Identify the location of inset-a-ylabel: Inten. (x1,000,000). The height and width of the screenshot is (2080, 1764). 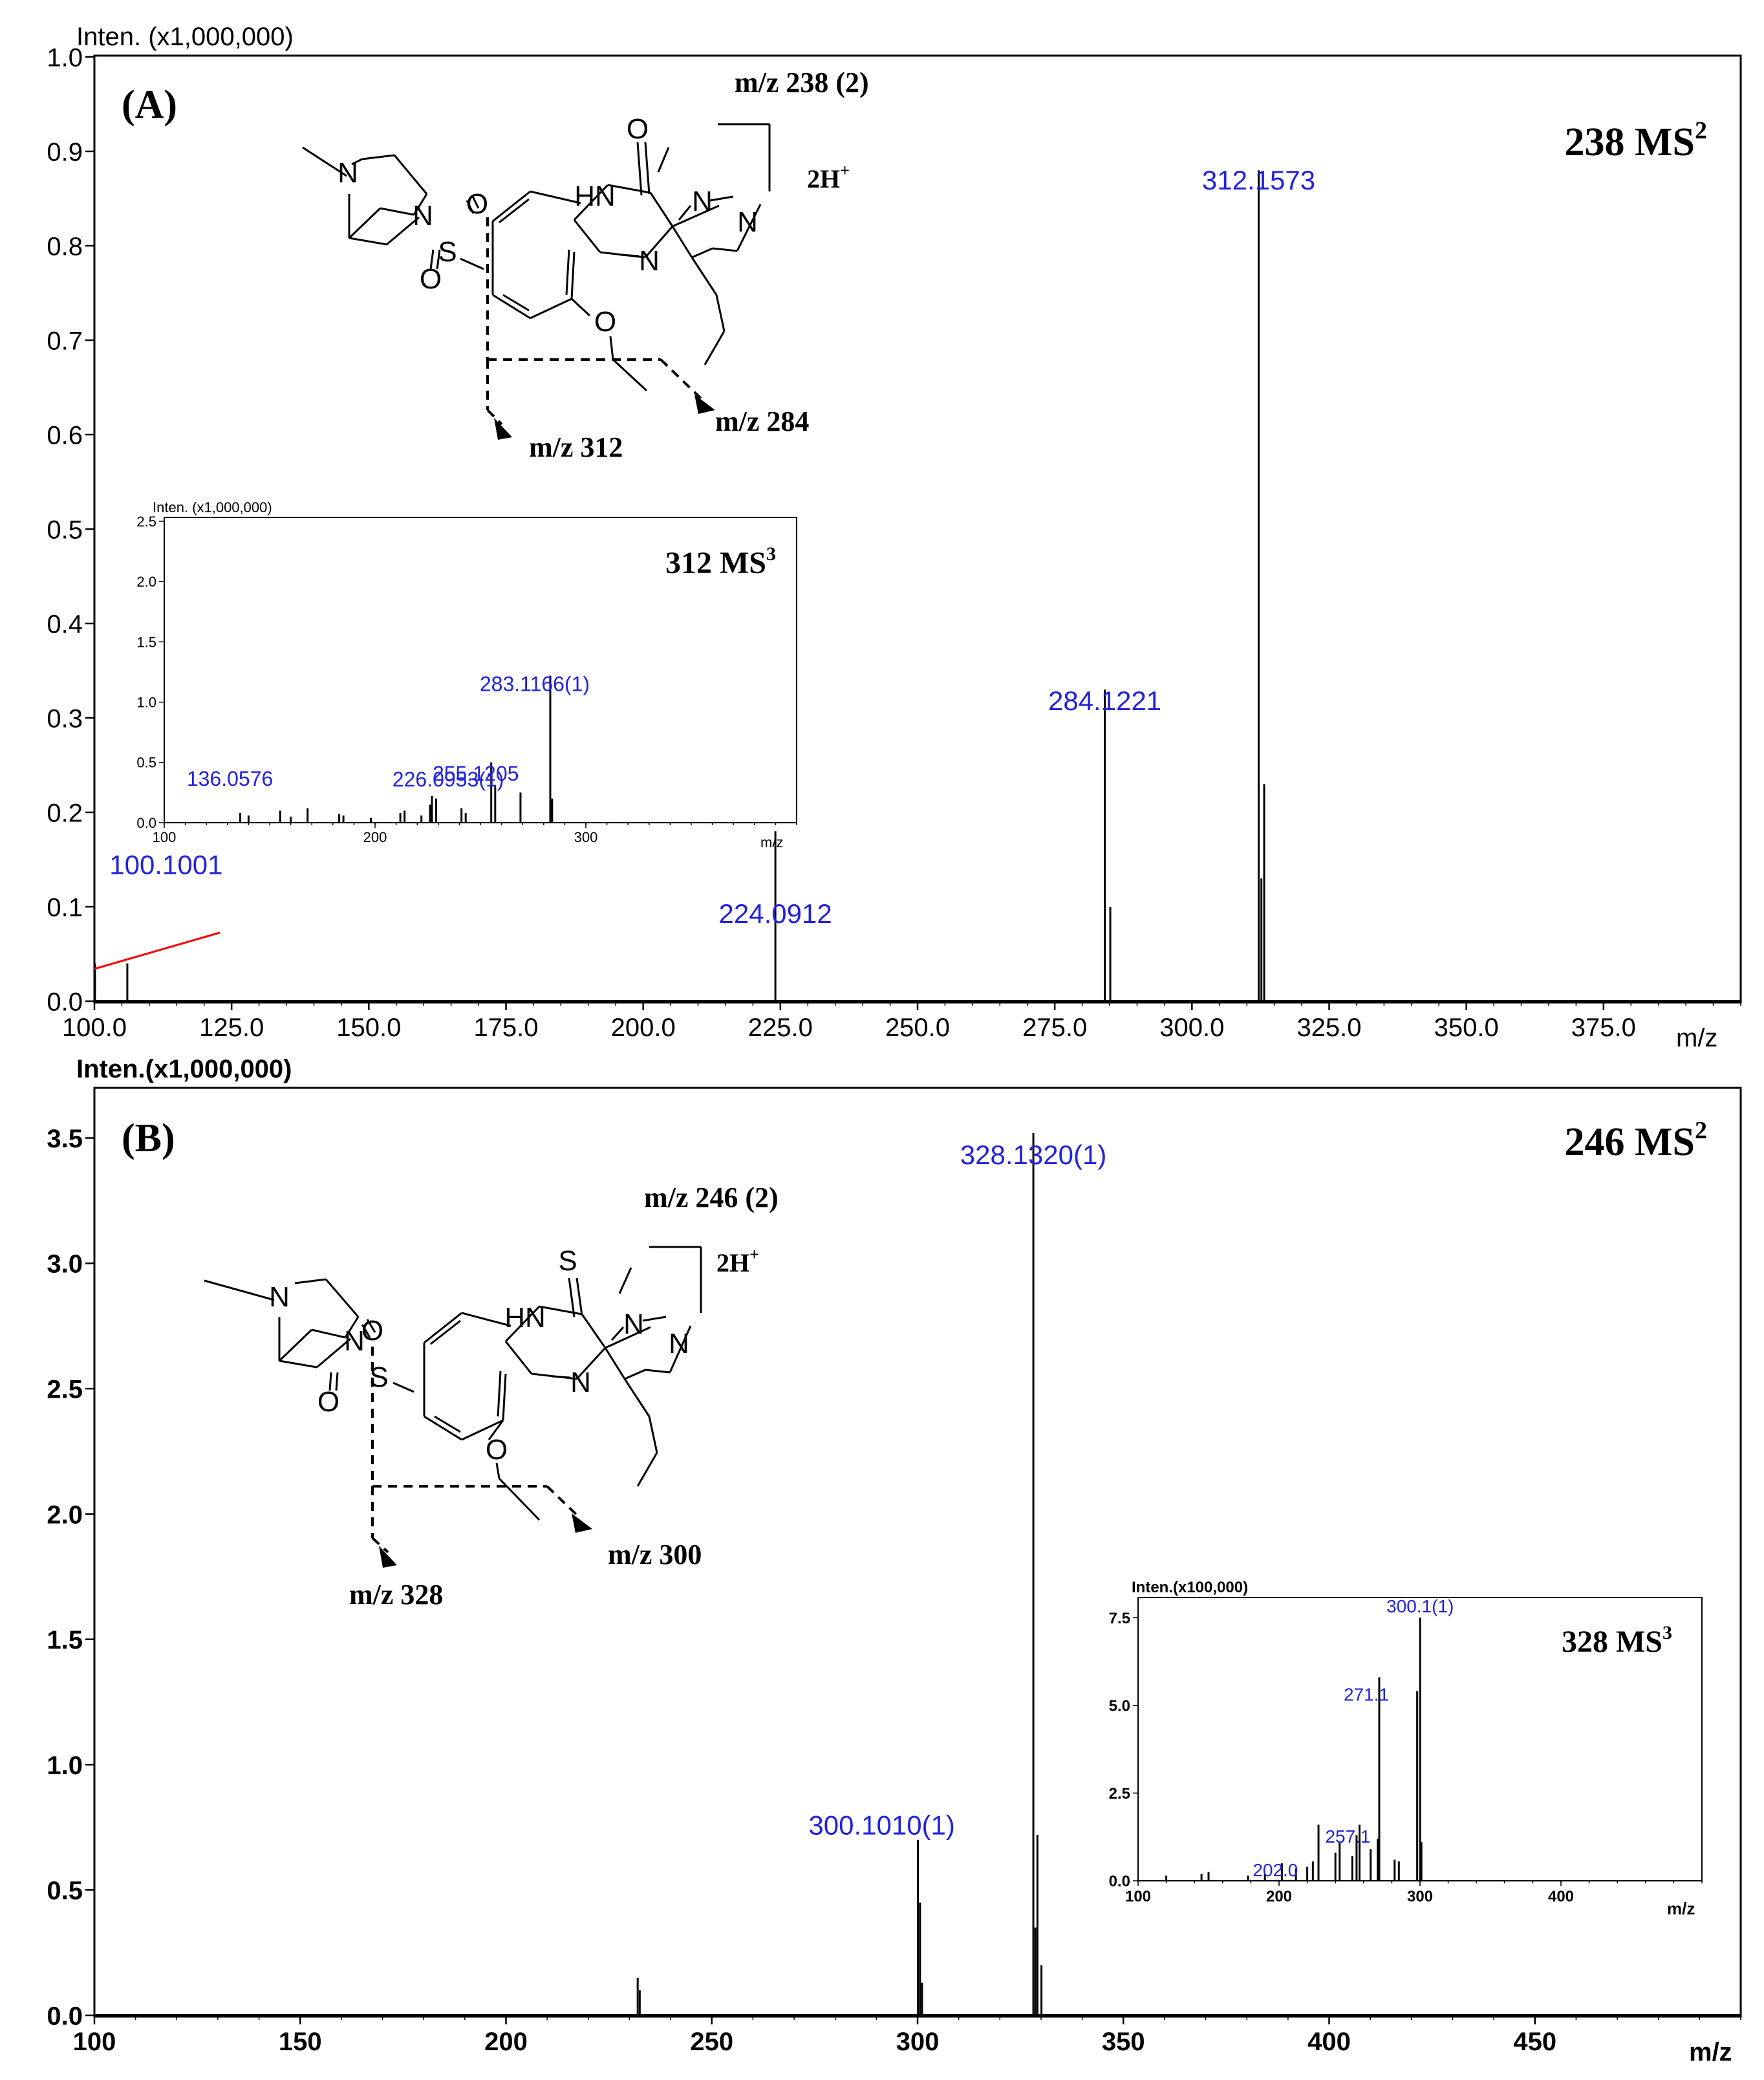
(212, 507).